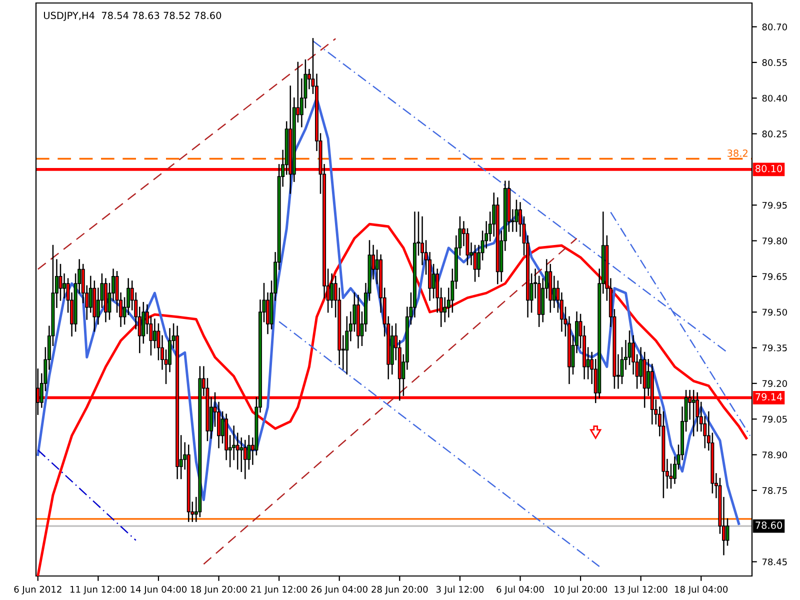 The image size is (800, 600). Describe the element at coordinates (769, 168) in the screenshot. I see `ref-line-label: 80.10` at that location.